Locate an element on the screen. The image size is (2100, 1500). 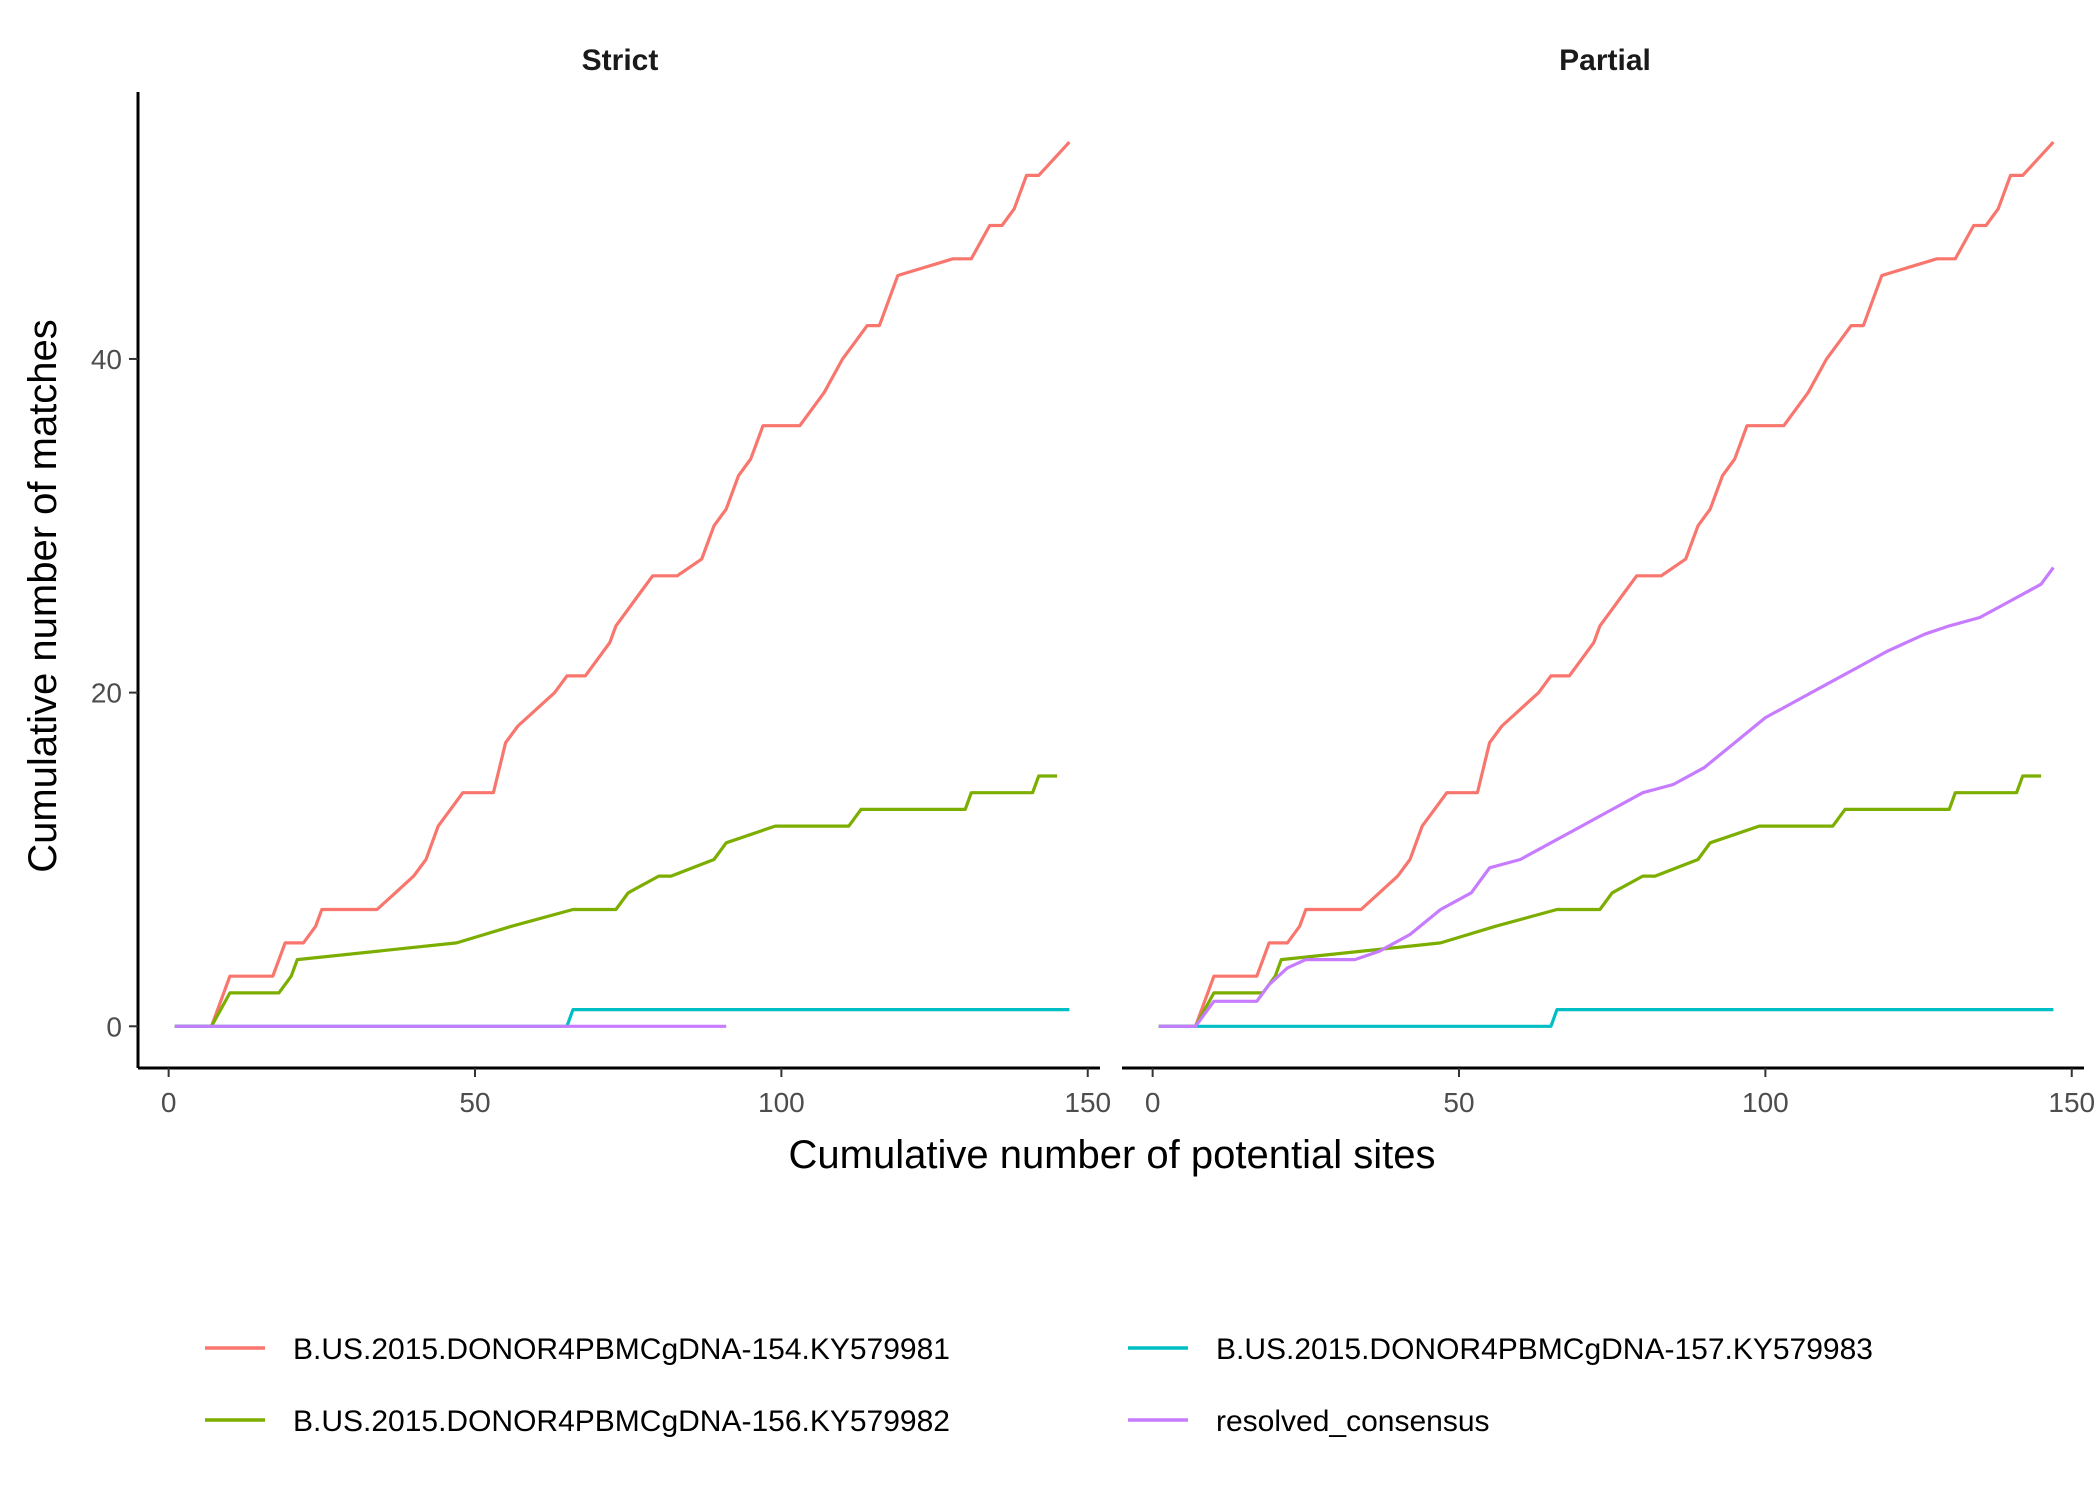
y-tick-label: 40 is located at coordinates (106, 359).